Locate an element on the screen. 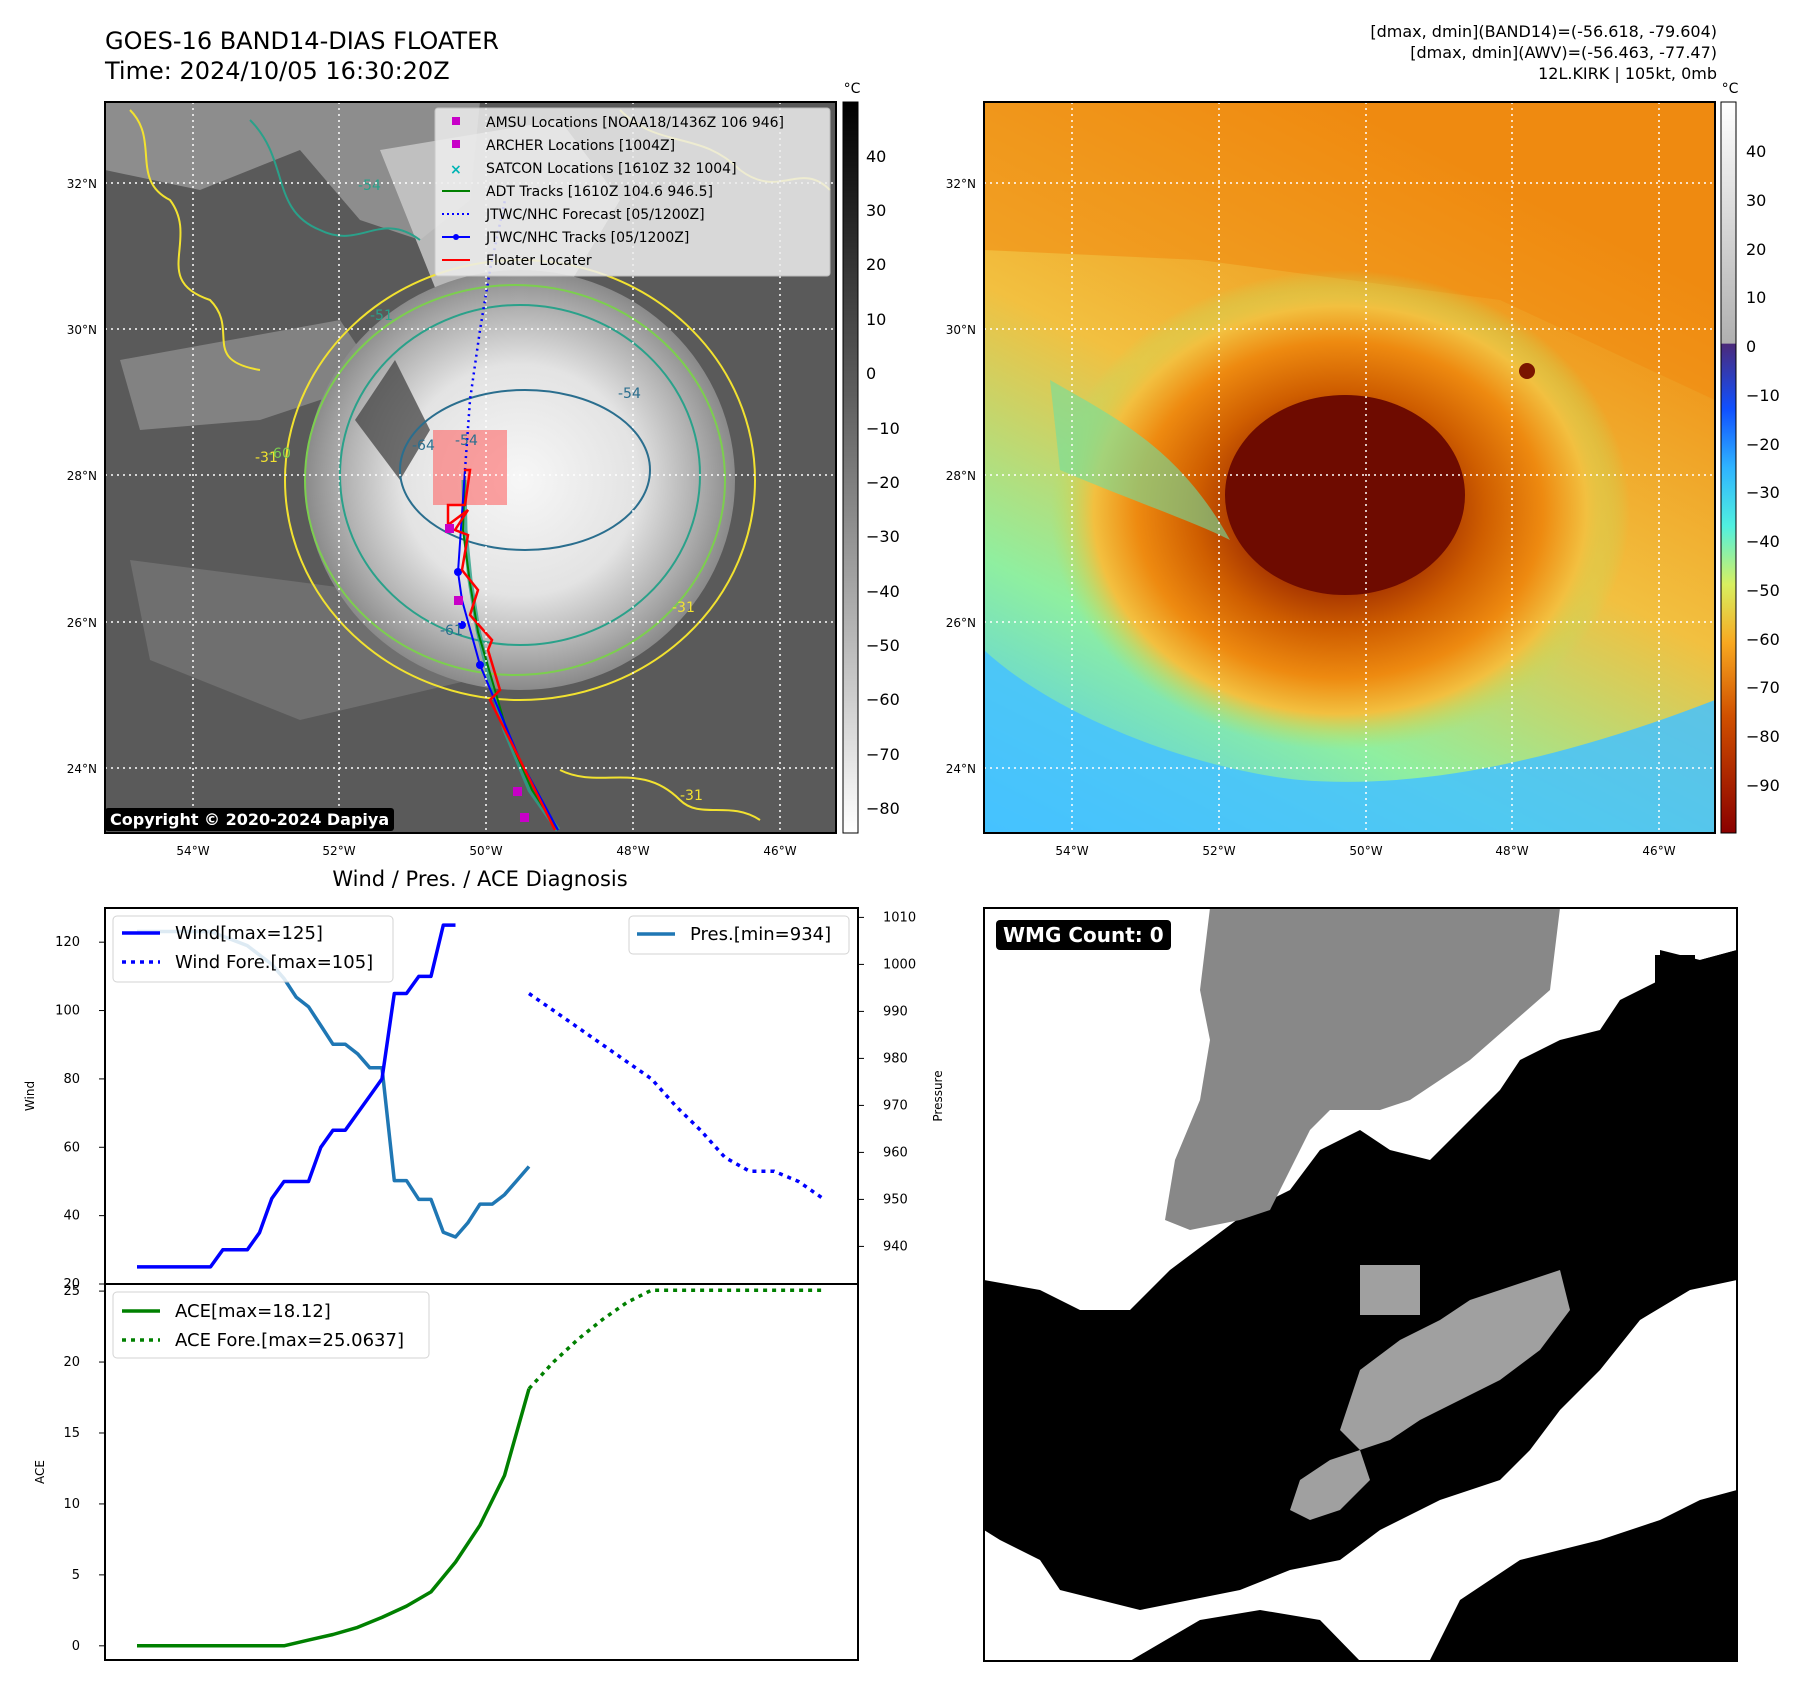 Image resolution: width=1797 pixels, height=1690 pixels. ace-tick-label: 25 is located at coordinates (71, 1291).